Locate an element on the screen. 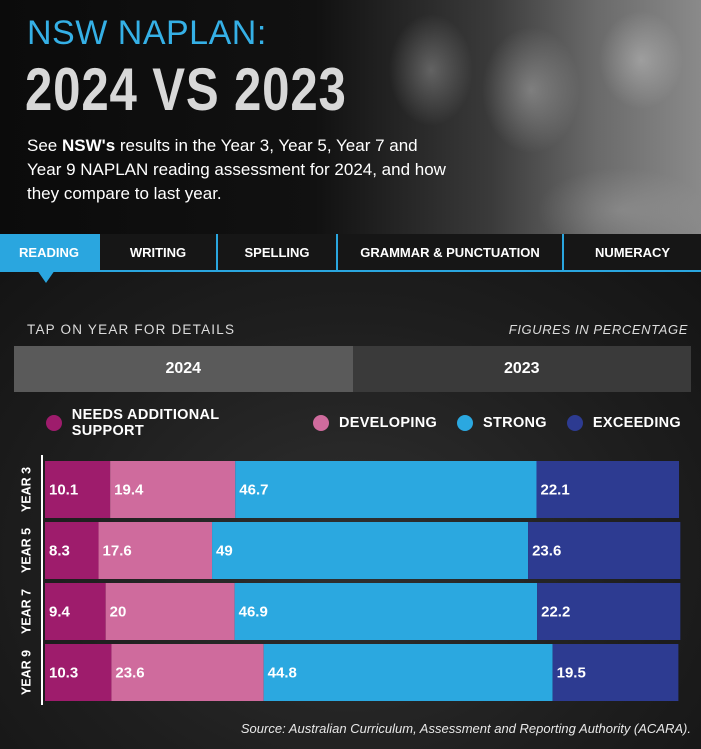 Image resolution: width=701 pixels, height=749 pixels. category-label: YEAR 3 is located at coordinates (26, 489).